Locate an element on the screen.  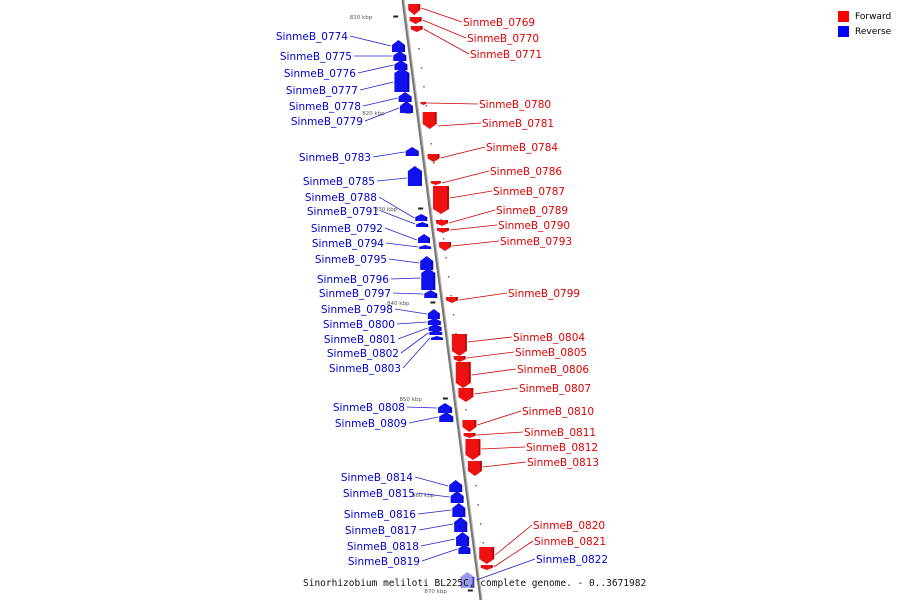
reverse-sinmeb_0778-gene is located at coordinates (405, 97).